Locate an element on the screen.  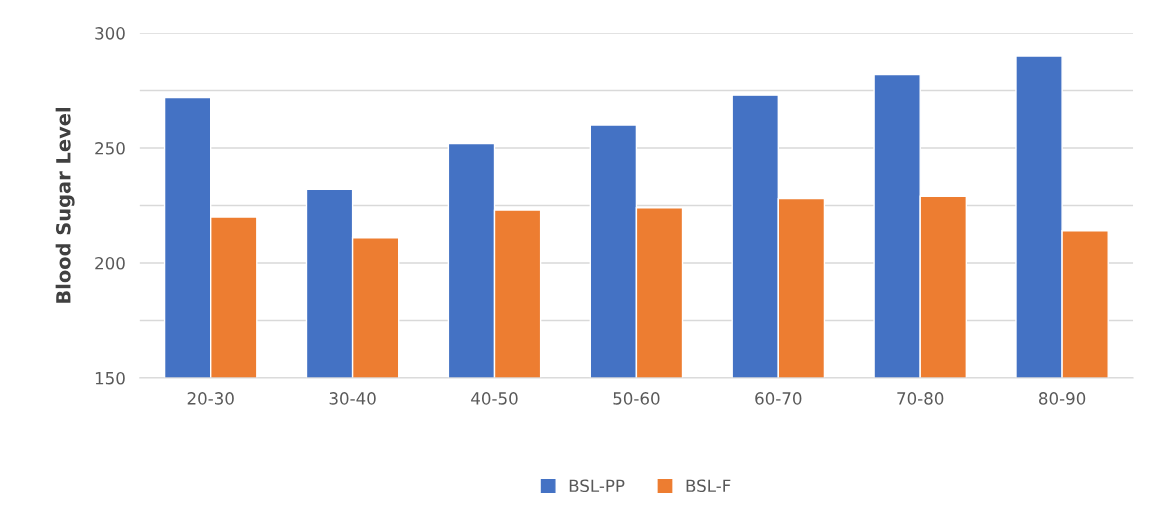
y-tick-label: 250 is located at coordinates (110, 148).